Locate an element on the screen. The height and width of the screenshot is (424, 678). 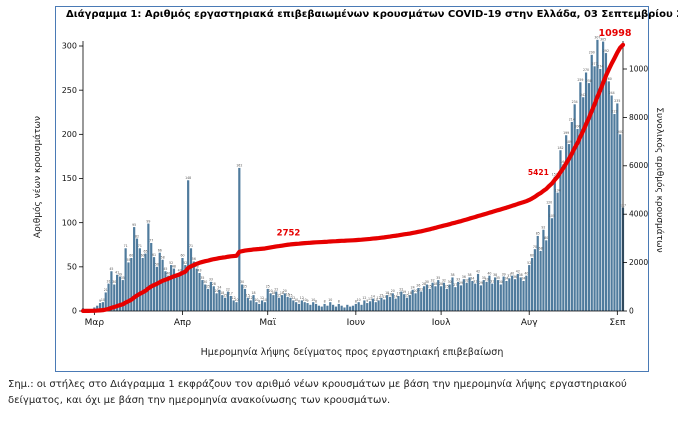
svg-text: 120 is located at coordinates (549, 203).